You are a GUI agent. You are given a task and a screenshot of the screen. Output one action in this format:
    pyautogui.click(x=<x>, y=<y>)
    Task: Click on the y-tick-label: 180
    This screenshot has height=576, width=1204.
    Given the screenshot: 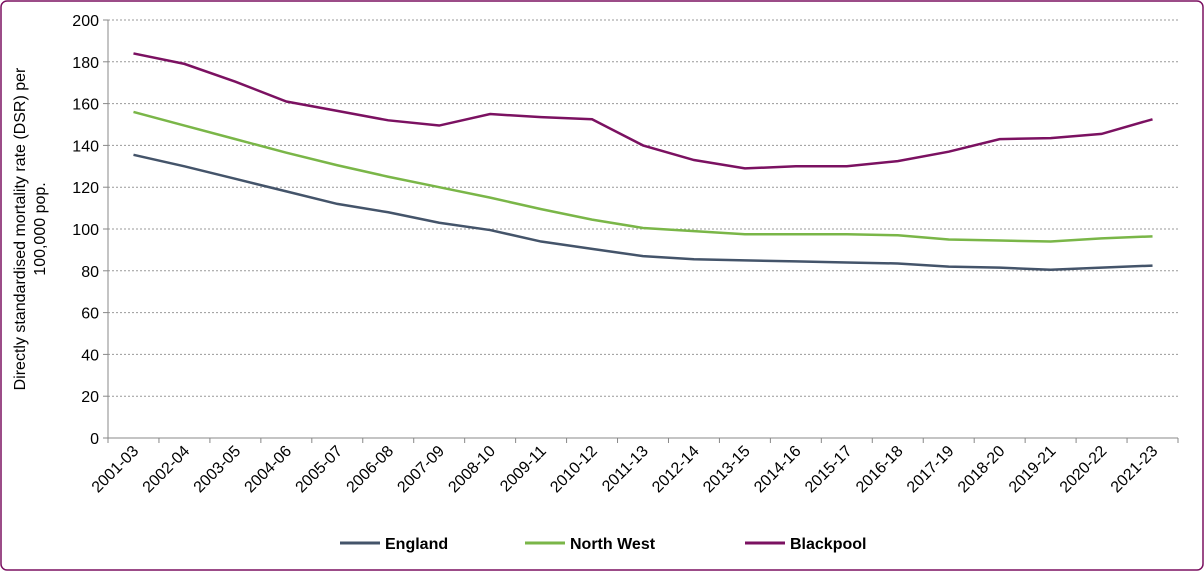 What is the action you would take?
    pyautogui.click(x=85, y=63)
    